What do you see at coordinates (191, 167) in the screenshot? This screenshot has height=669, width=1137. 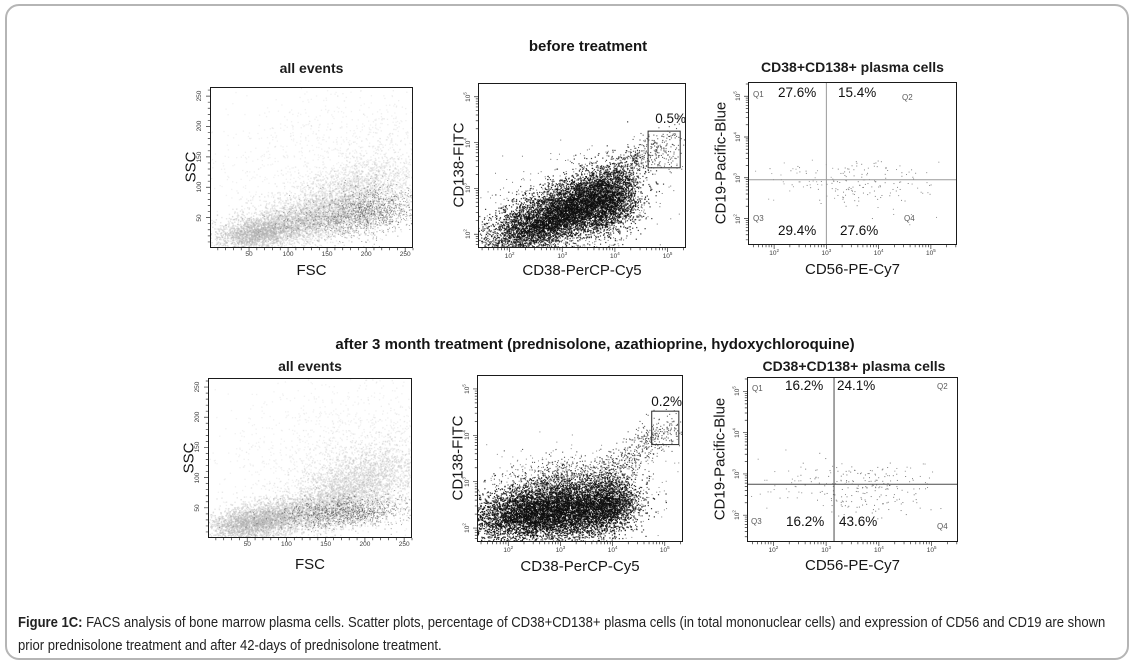 I see `y-axis-label-ssc-before: SSC` at bounding box center [191, 167].